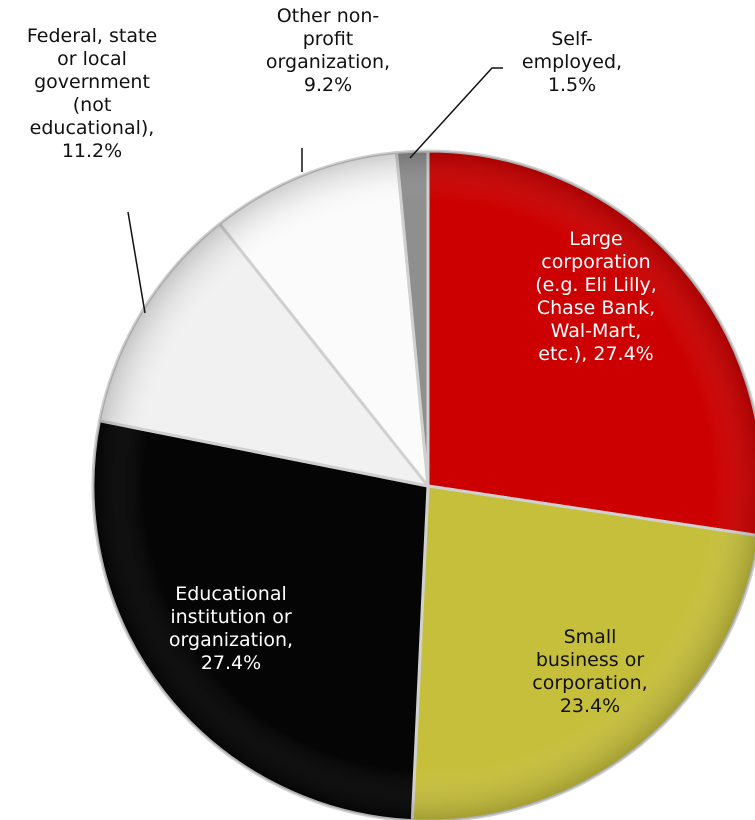 This screenshot has height=820, width=755. Describe the element at coordinates (572, 85) in the screenshot. I see `slice-label-line: 1.5%` at that location.